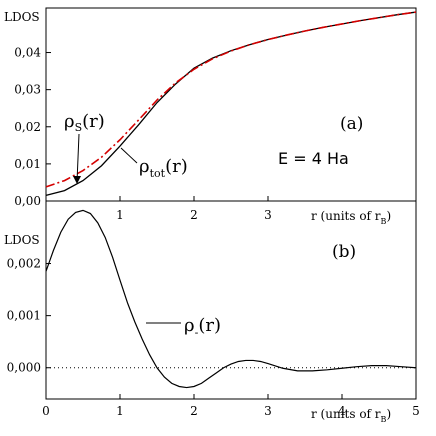 The image size is (436, 436). What do you see at coordinates (27, 201) in the screenshot?
I see `panel-a-y-tick-label: 0,00` at bounding box center [27, 201].